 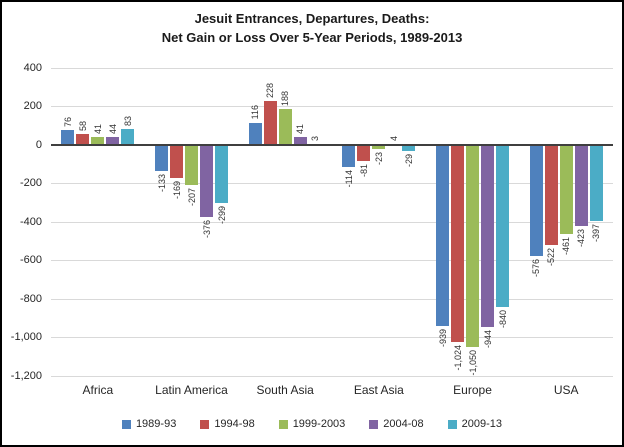 What do you see at coordinates (148, 424) in the screenshot?
I see `legend-item-1989-93: 1989-93` at bounding box center [148, 424].